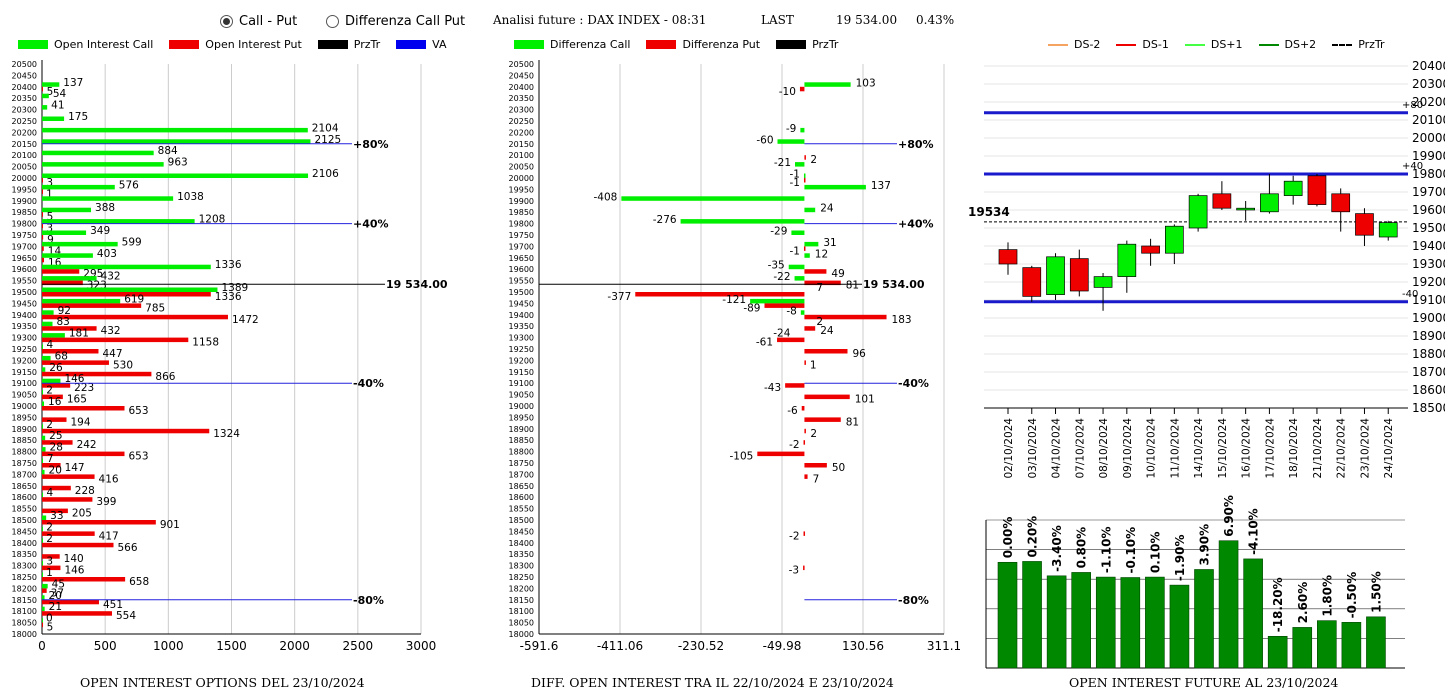 This screenshot has width=1445, height=693. Describe the element at coordinates (606, 197) in the screenshot. I see `bar-diff-call-label: -408` at that location.